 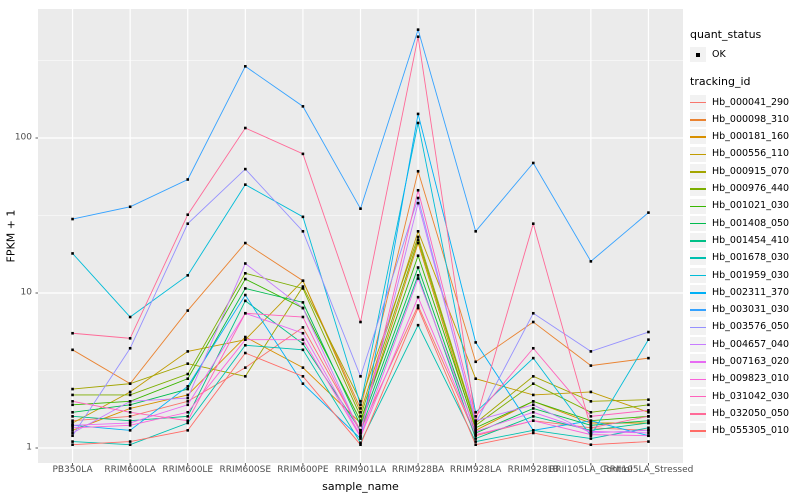 I want to click on legend-entry: Hb_007163_020, so click(x=744, y=361).